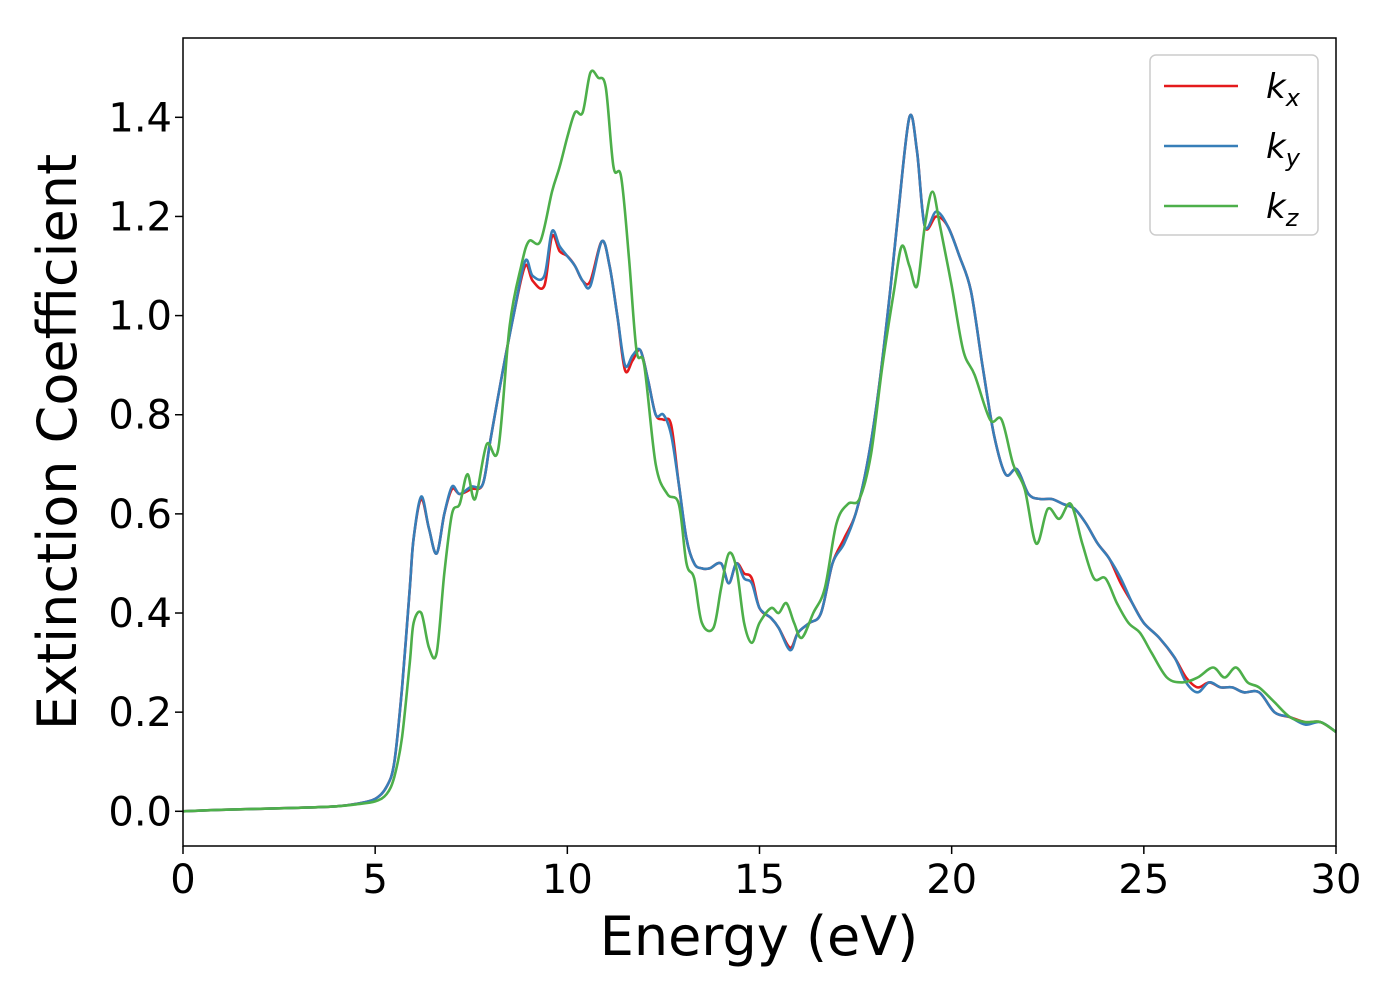 Image resolution: width=1400 pixels, height=1000 pixels. Describe the element at coordinates (140, 515) in the screenshot. I see `y-tick-label: 0.6` at that location.